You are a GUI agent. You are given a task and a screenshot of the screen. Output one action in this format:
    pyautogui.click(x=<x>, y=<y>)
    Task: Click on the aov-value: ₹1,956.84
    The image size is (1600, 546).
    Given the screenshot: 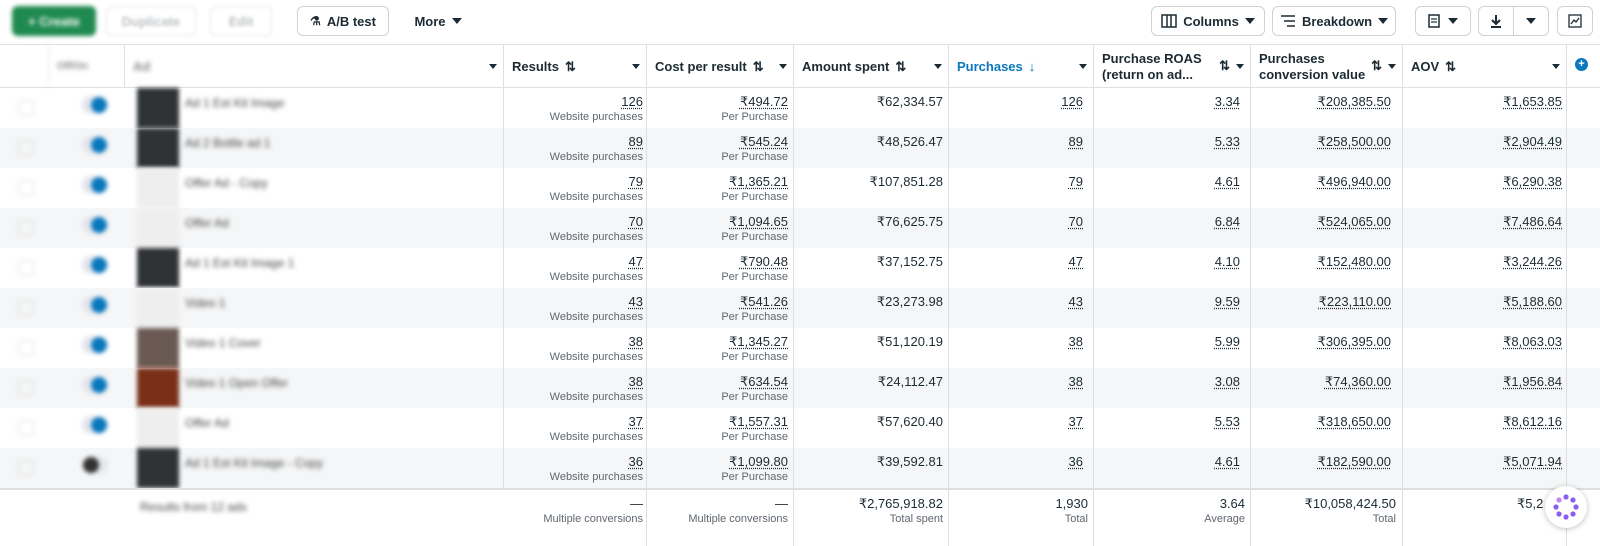 What is the action you would take?
    pyautogui.click(x=1532, y=381)
    